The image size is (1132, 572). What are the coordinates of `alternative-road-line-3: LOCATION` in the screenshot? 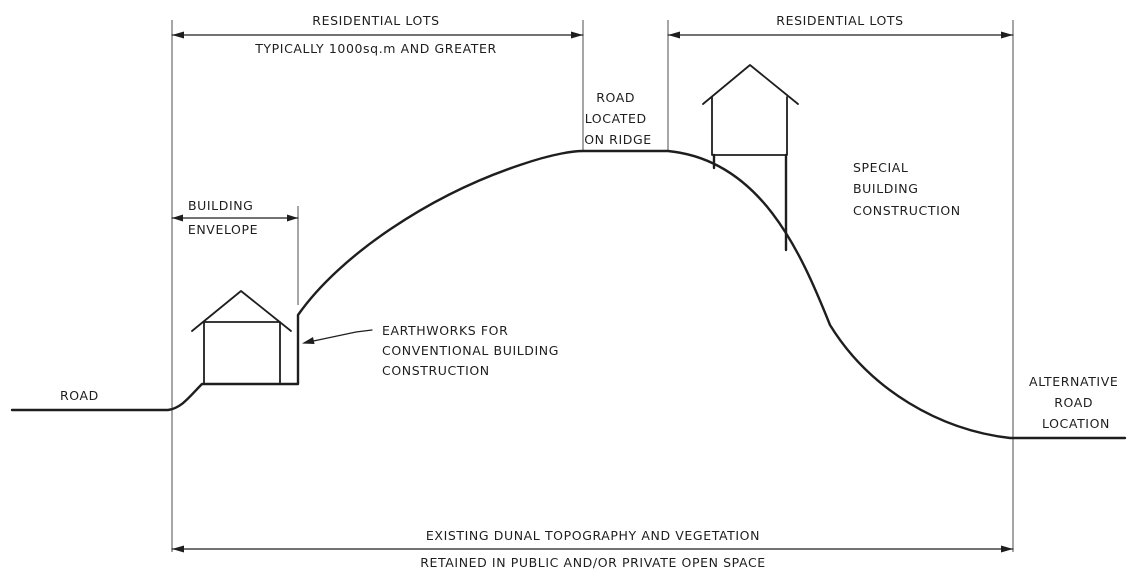 It's located at (1076, 423).